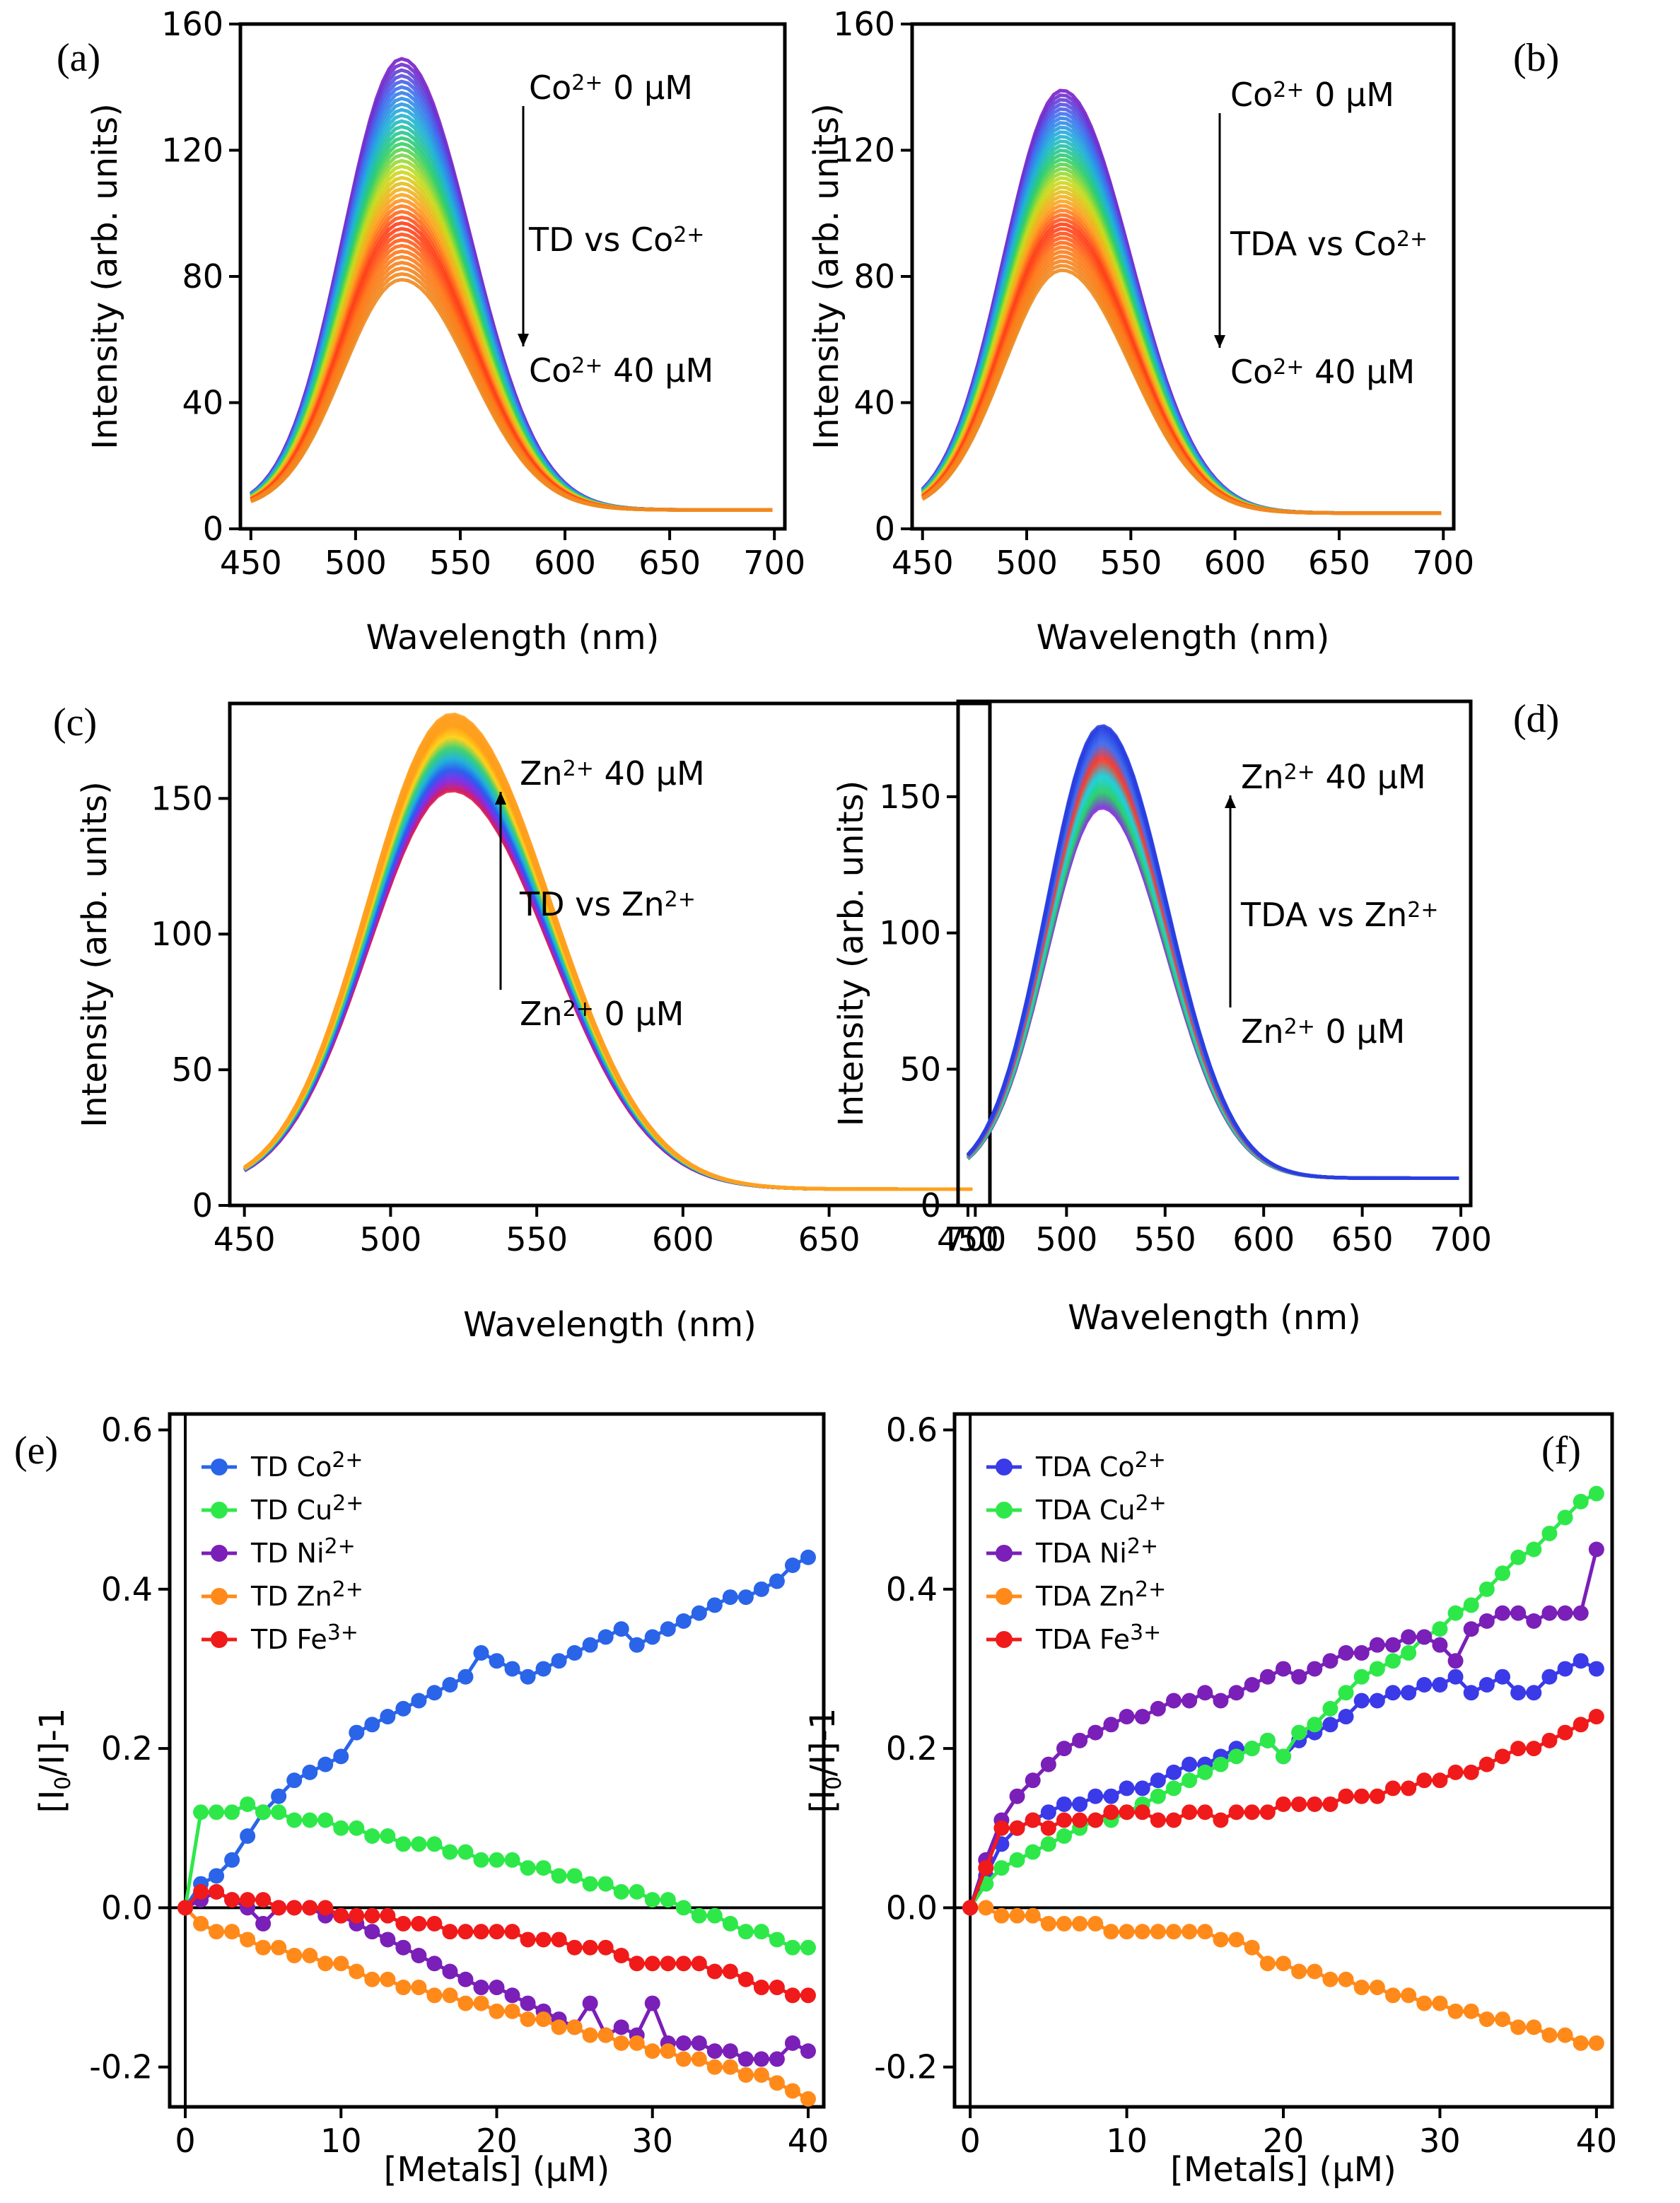 The height and width of the screenshot is (2203, 1680). What do you see at coordinates (192, 1070) in the screenshot?
I see `y-tick-label: 50` at bounding box center [192, 1070].